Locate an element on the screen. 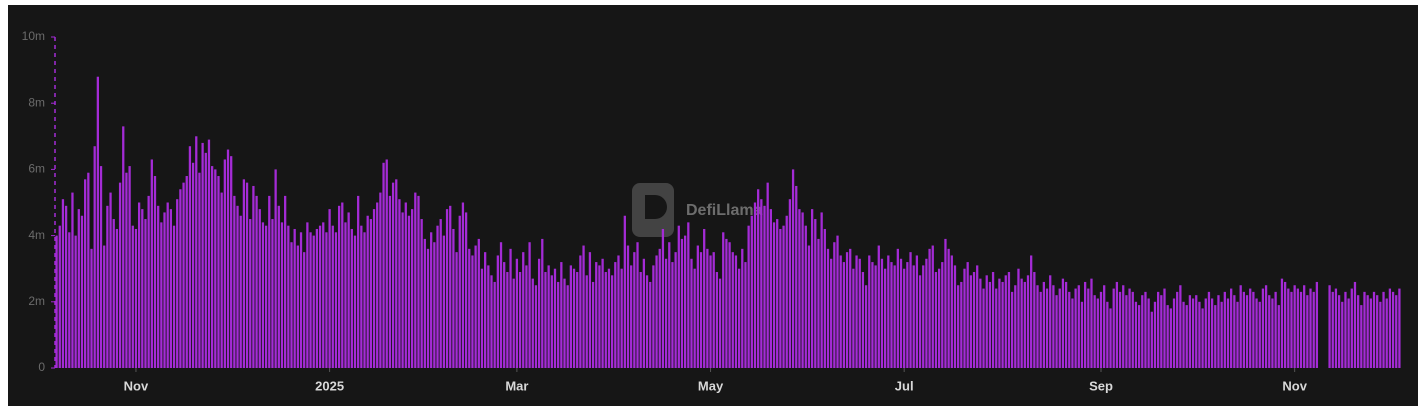 This screenshot has height=414, width=1426. x-tick-label: Sep is located at coordinates (1101, 385).